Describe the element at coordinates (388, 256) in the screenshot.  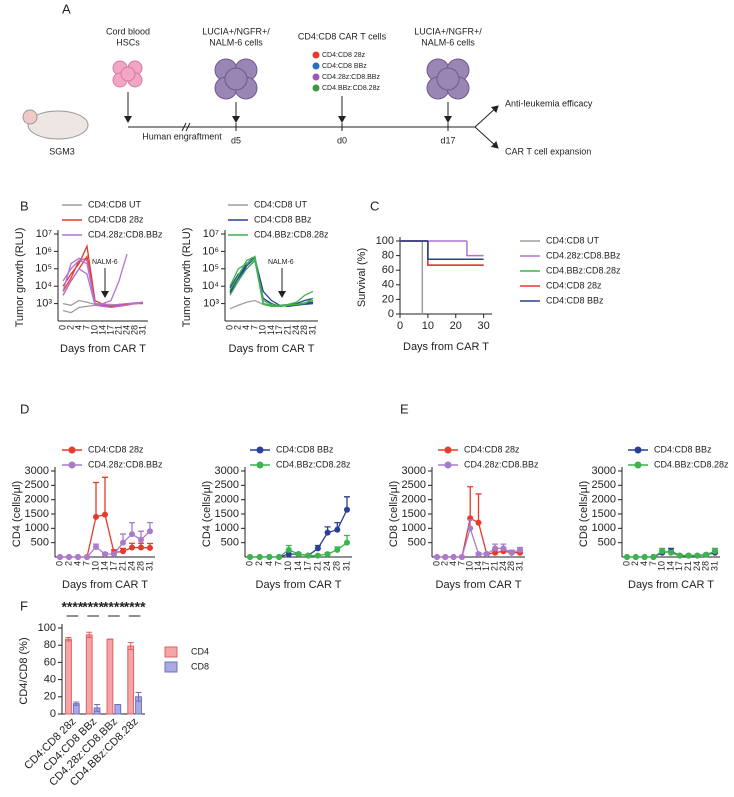
I see `y-tick-label: 80` at that location.